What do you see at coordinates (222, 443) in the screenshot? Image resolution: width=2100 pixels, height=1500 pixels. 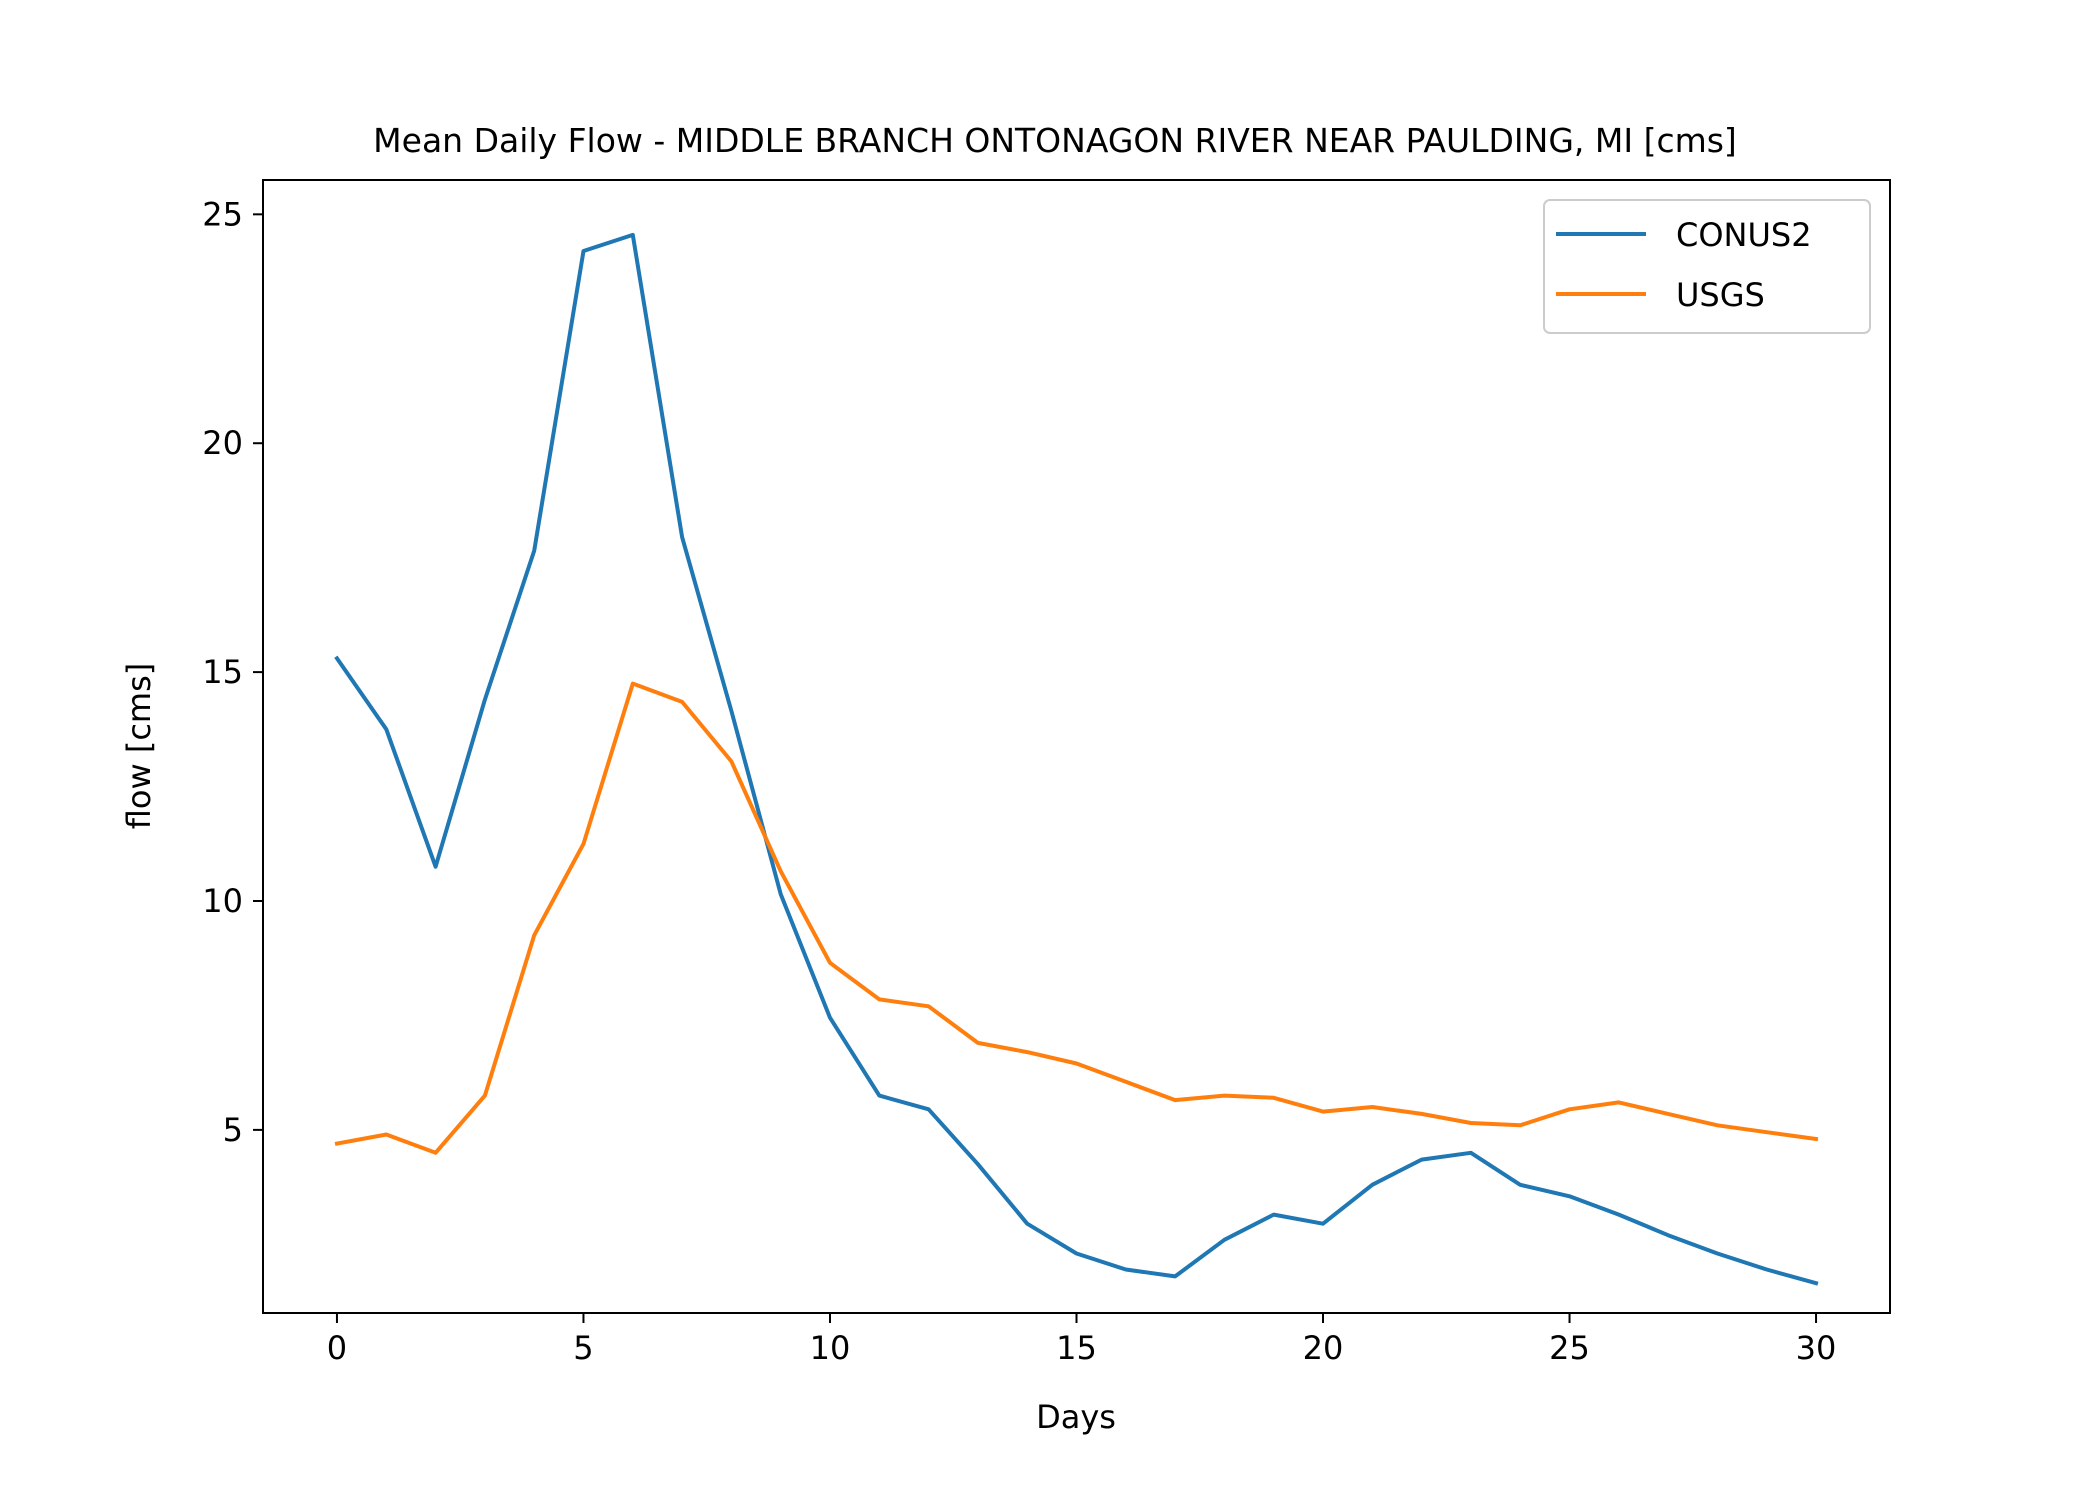 I see `y-tick-label: 20` at bounding box center [222, 443].